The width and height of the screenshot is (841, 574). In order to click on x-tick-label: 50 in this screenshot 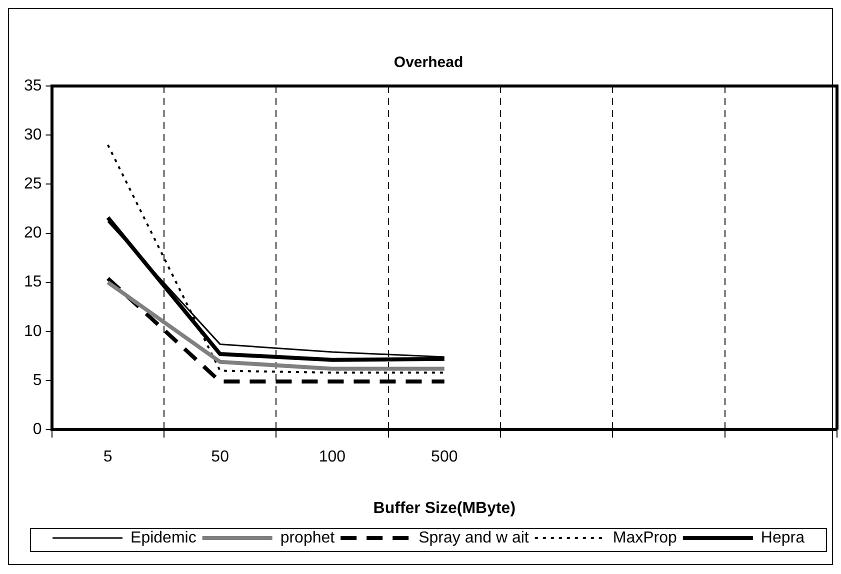, I will do `click(220, 457)`.